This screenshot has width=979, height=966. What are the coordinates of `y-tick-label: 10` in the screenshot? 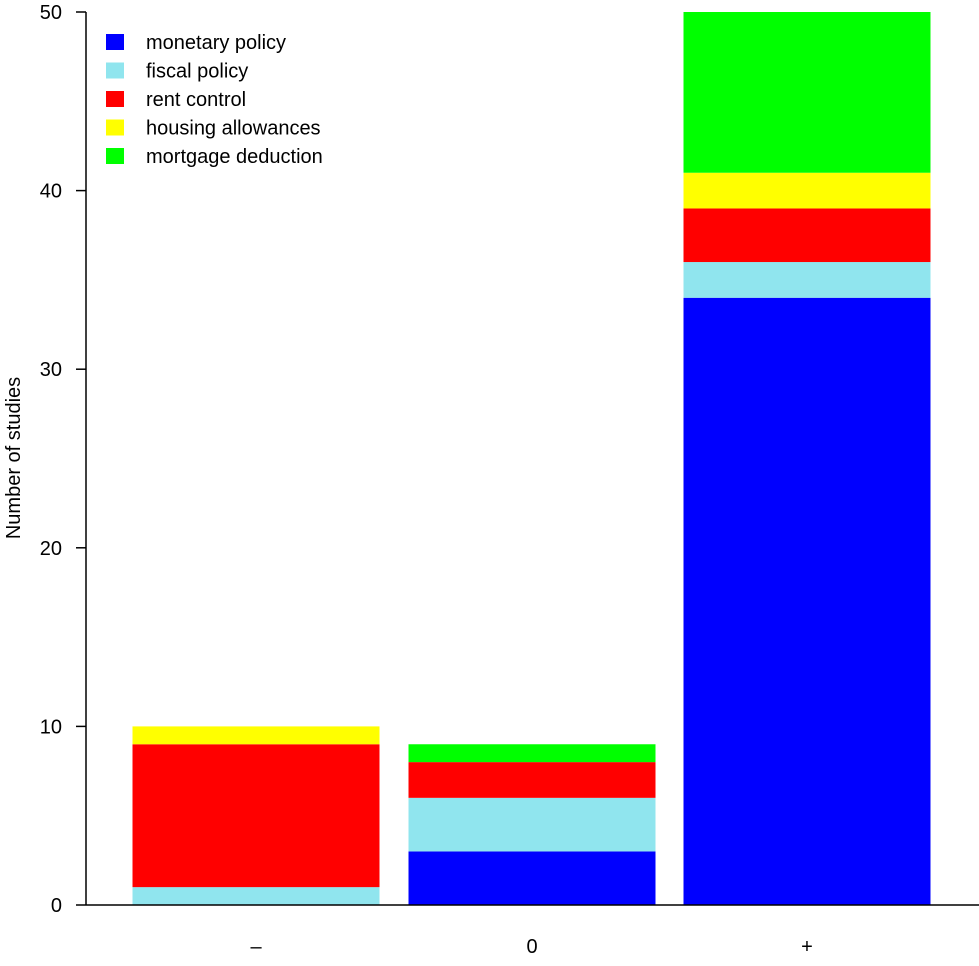 It's located at (51, 727).